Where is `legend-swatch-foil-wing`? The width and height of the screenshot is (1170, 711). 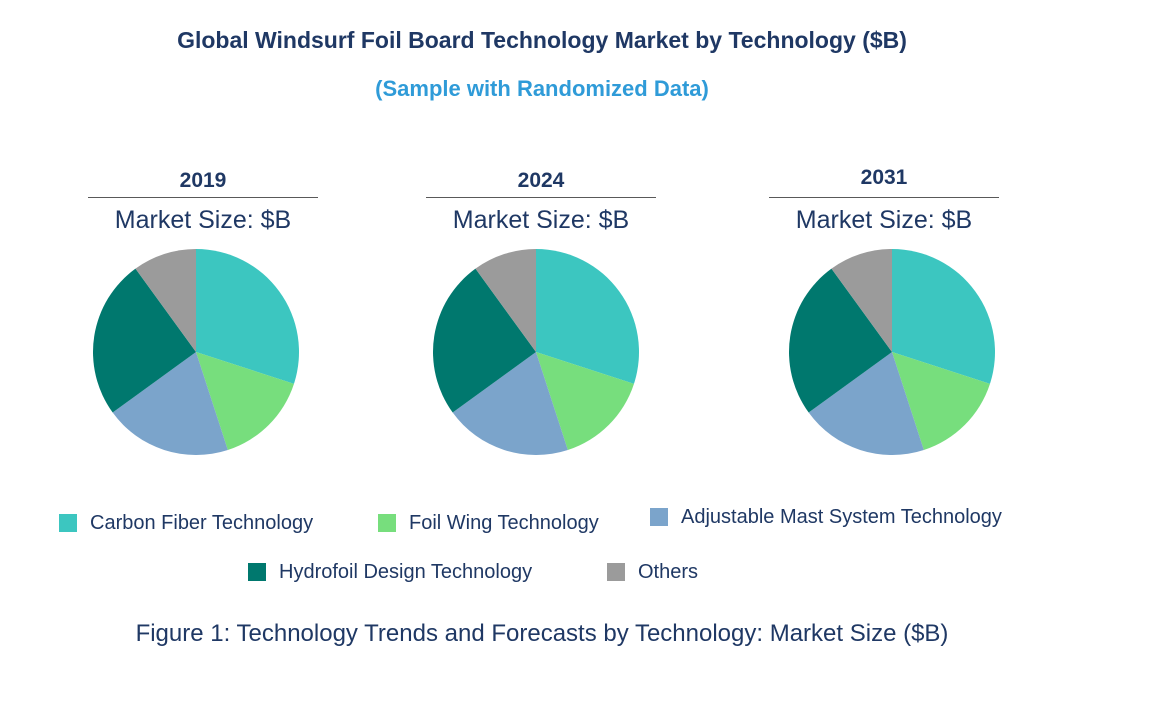 legend-swatch-foil-wing is located at coordinates (387, 523).